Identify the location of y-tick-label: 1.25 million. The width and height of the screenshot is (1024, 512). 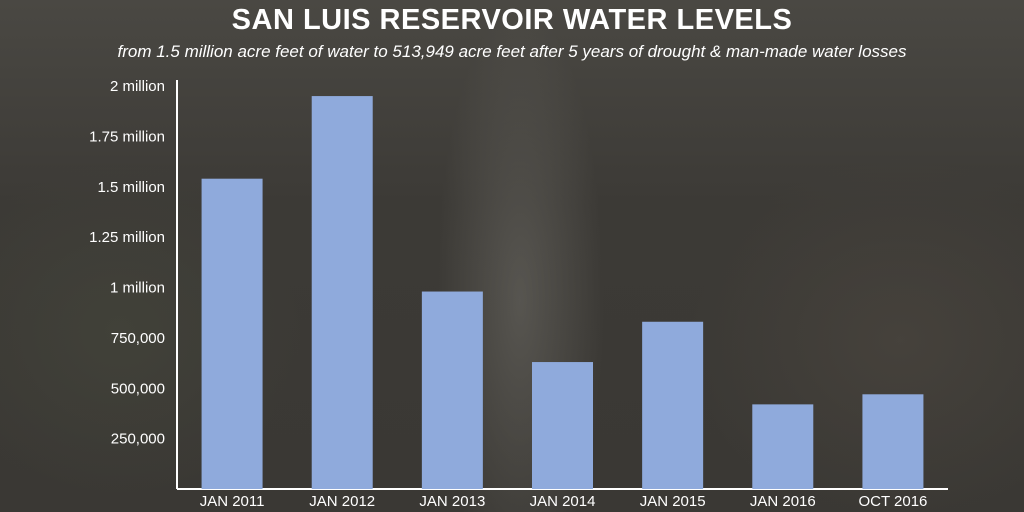
(127, 237).